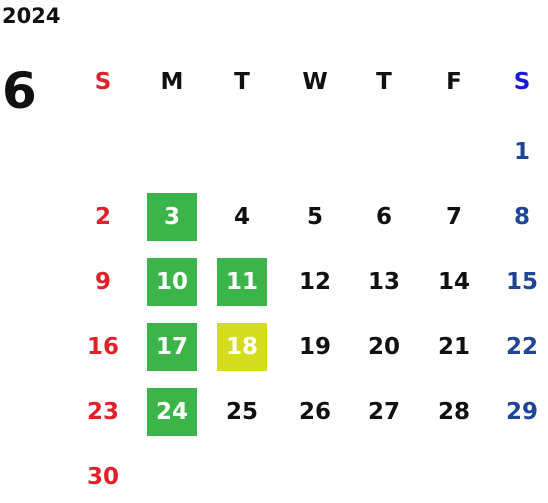 The image size is (548, 503). Describe the element at coordinates (172, 217) in the screenshot. I see `highlighted-day: 3` at that location.